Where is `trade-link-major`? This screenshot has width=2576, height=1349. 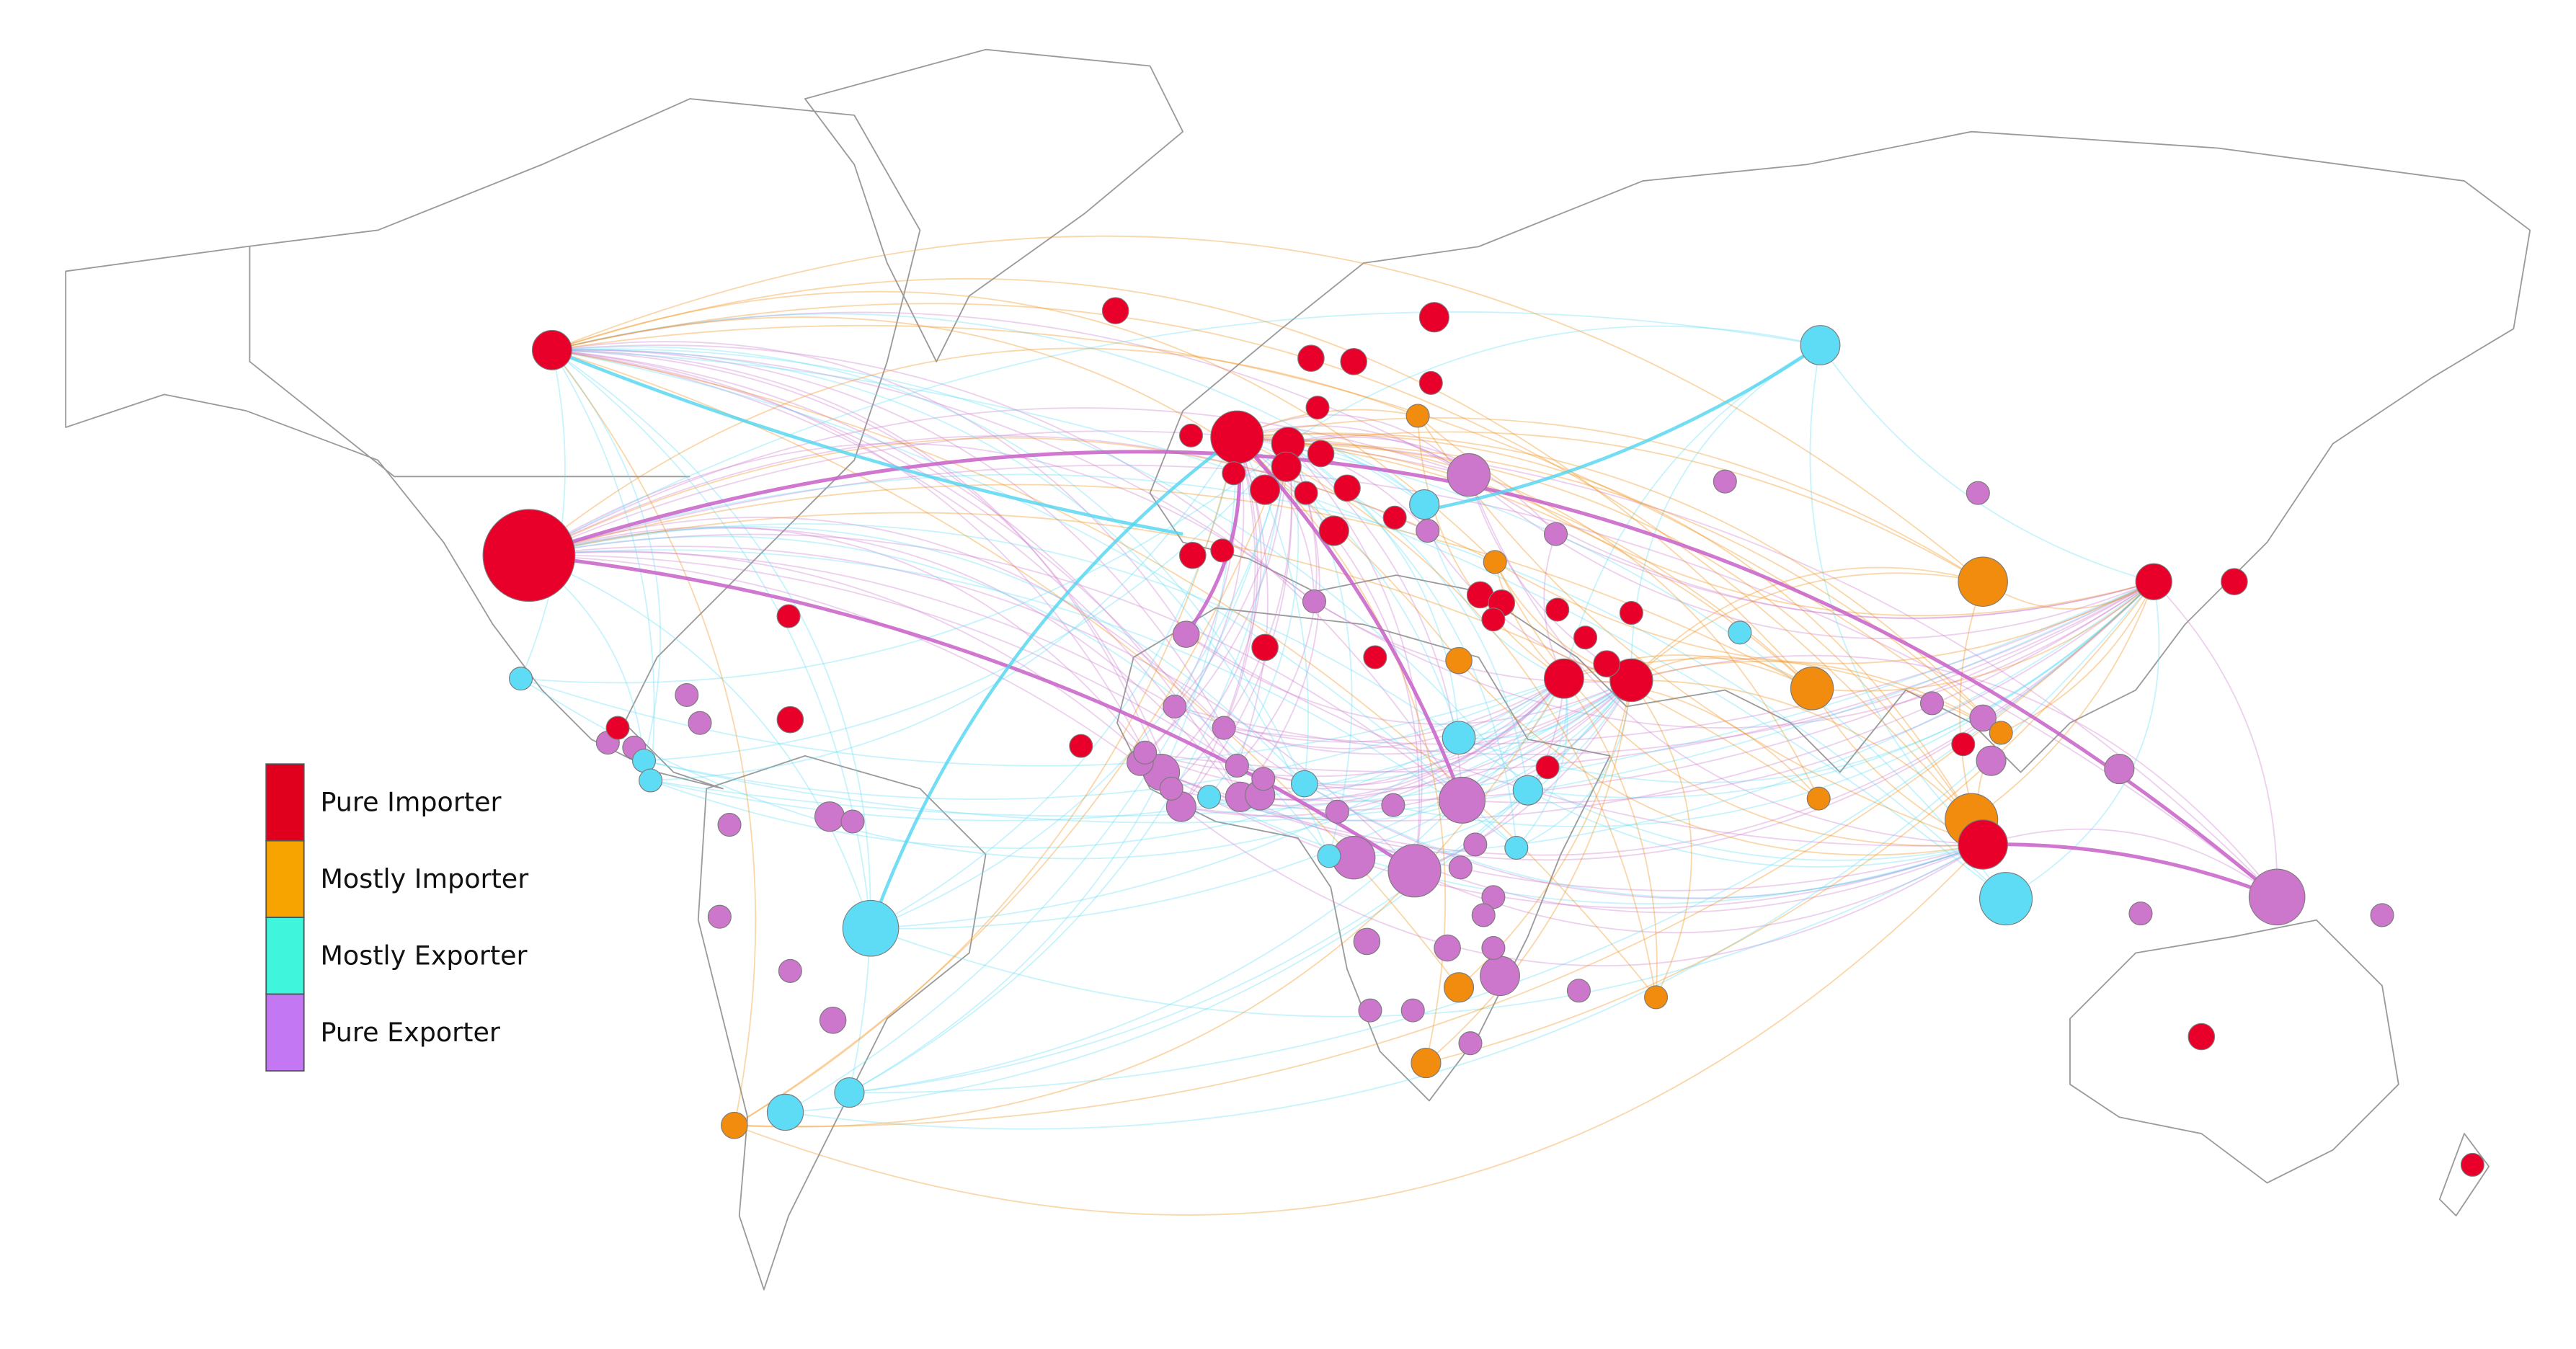
trade-link-major is located at coordinates (1053, 682).